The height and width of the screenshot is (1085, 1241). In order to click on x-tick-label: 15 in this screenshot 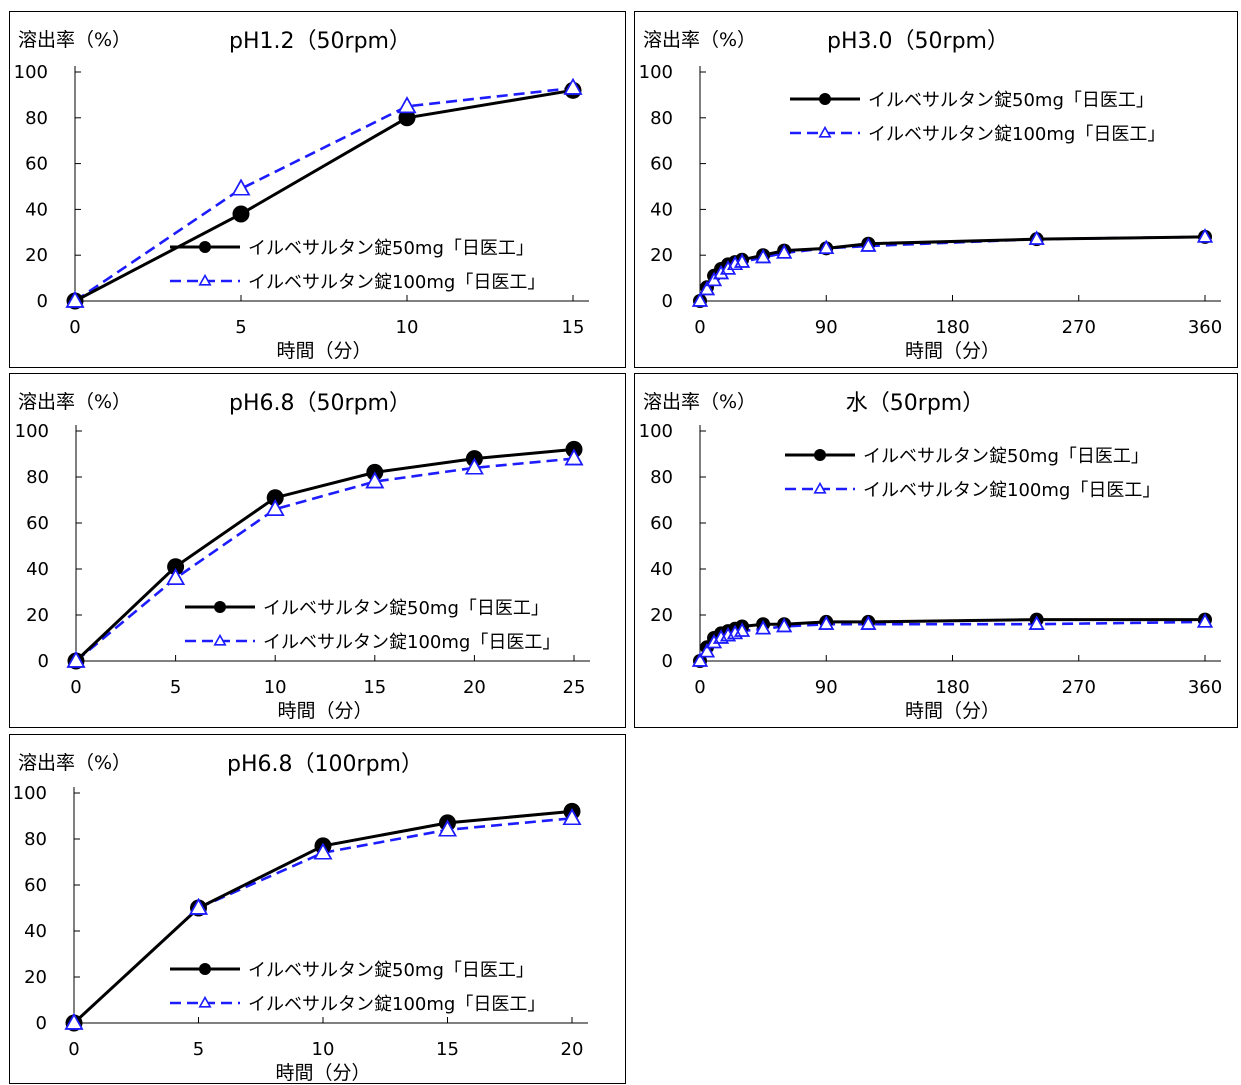, I will do `click(447, 1049)`.